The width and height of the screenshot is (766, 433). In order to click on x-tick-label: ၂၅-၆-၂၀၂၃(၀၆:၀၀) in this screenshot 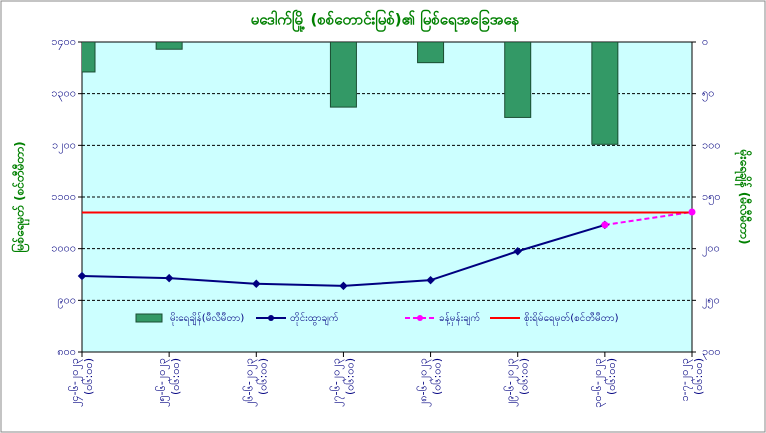, I will do `click(168, 382)`.